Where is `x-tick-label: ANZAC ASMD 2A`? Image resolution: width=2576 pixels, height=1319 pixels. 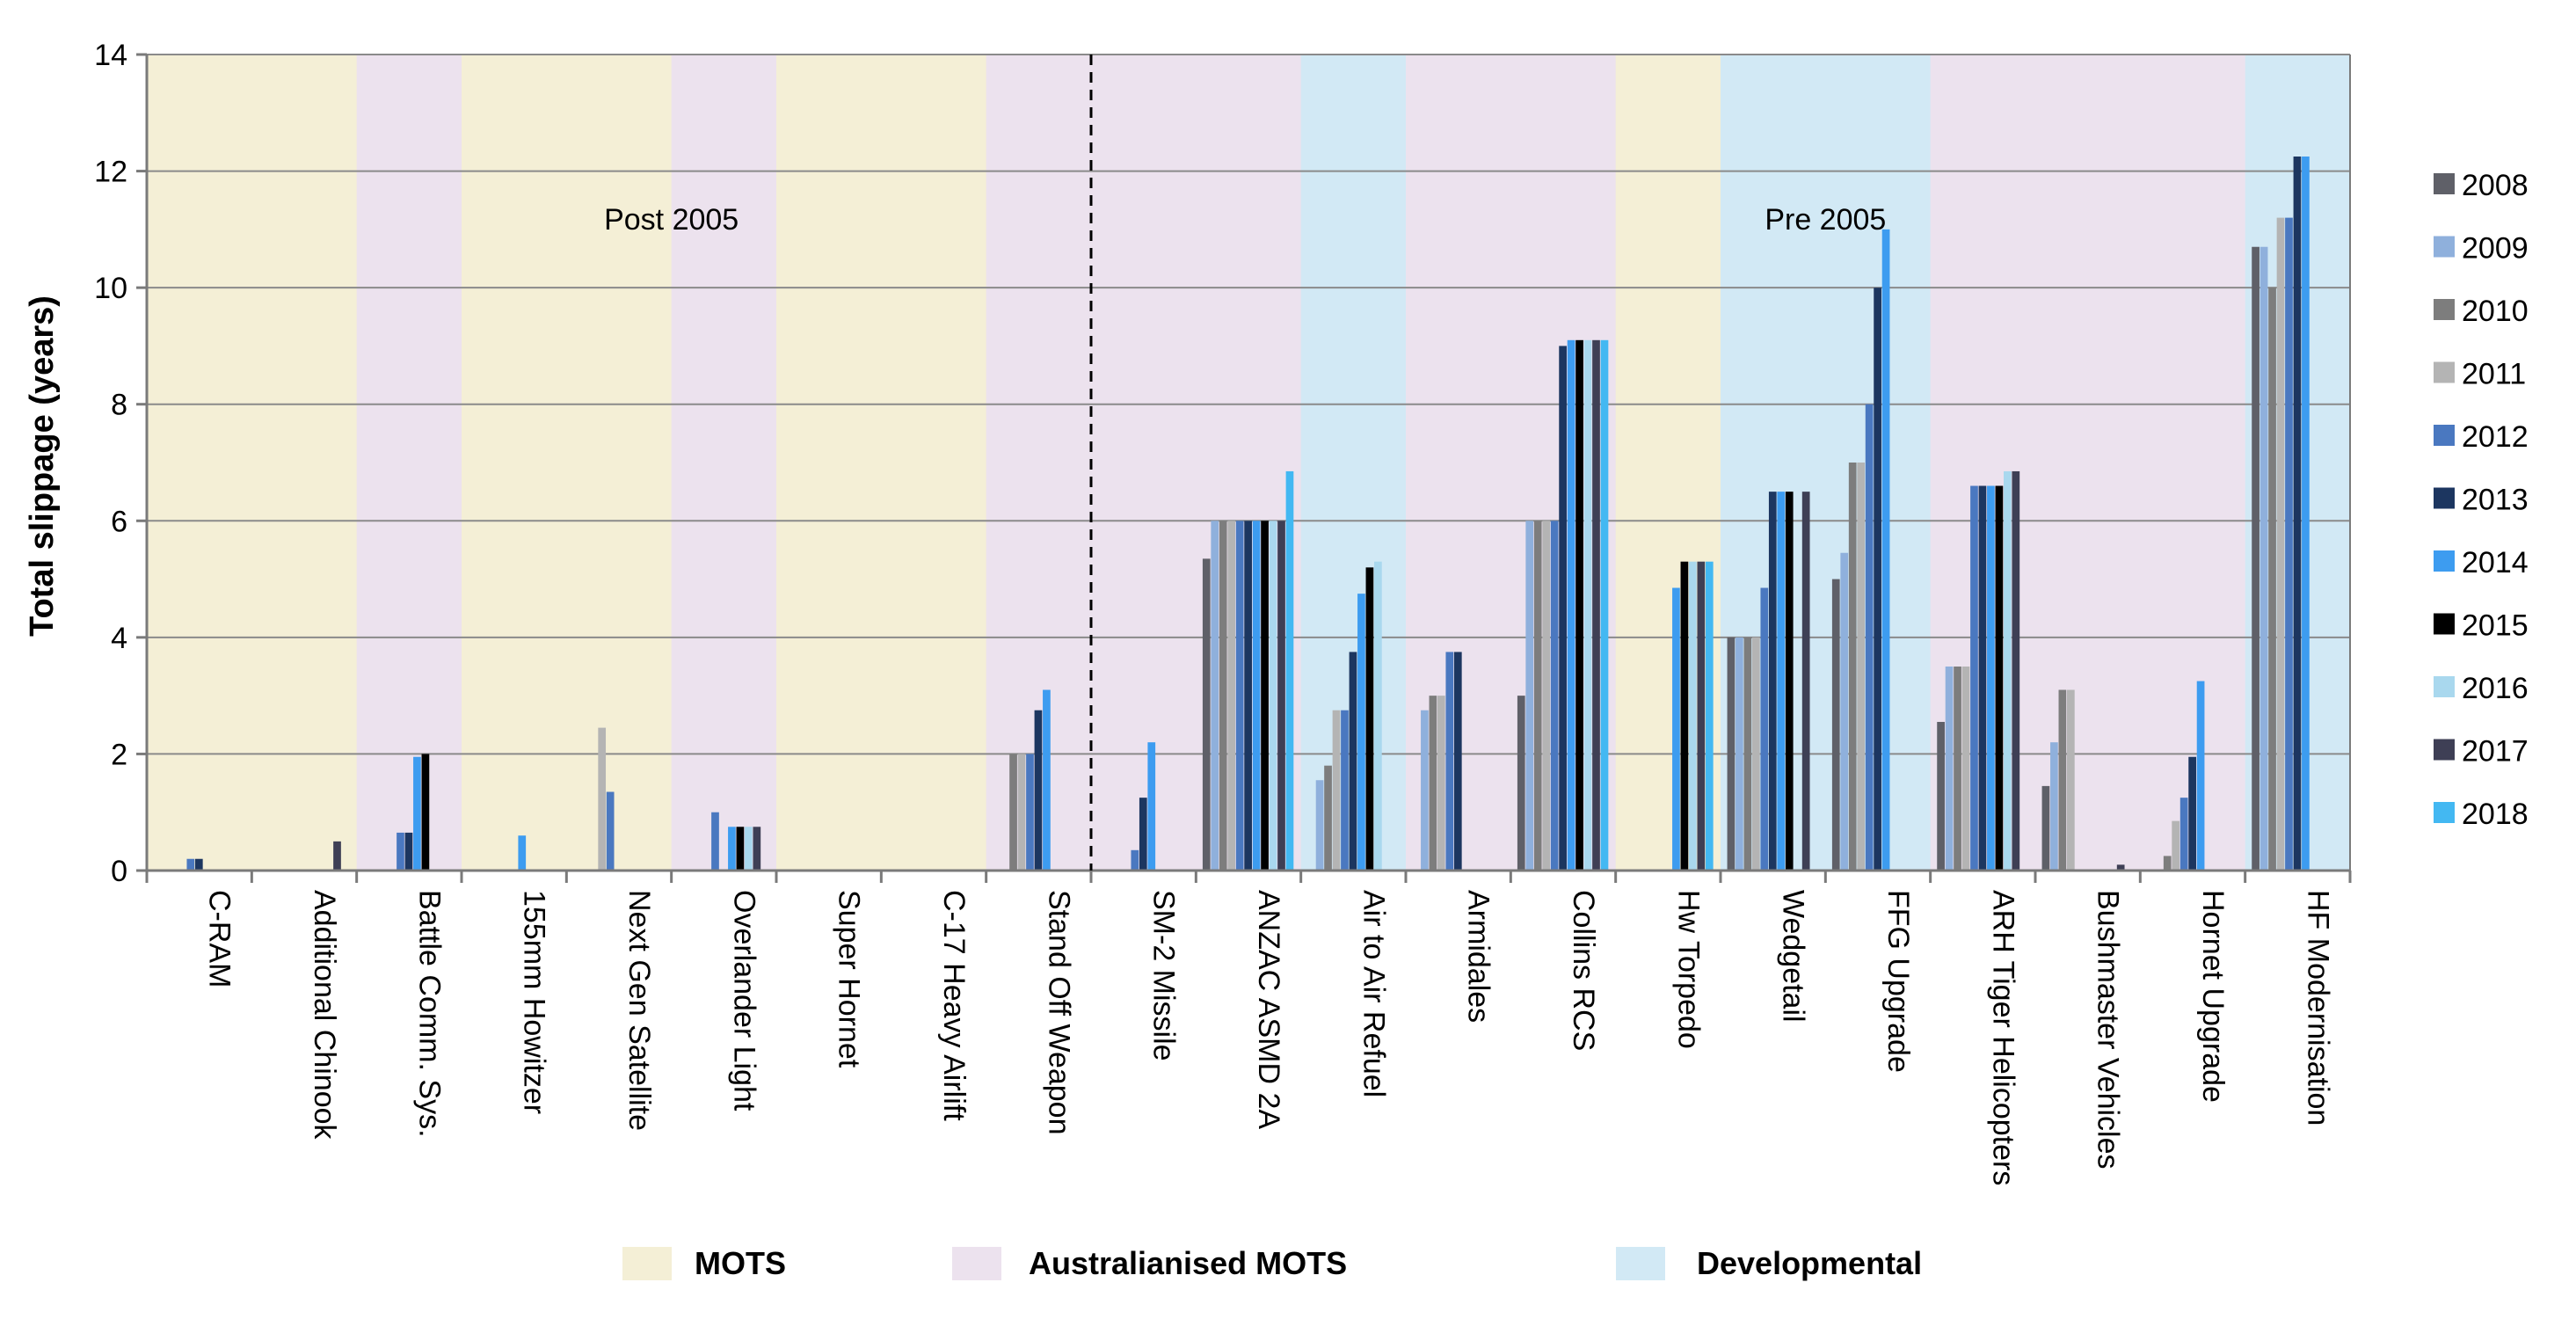
x-tick-label: ANZAC ASMD 2A is located at coordinates (1268, 1009).